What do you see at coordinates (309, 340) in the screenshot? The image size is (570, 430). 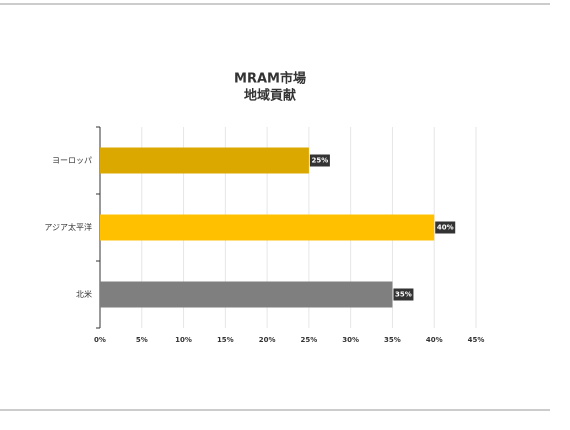 I see `x-tick-label: 25%` at bounding box center [309, 340].